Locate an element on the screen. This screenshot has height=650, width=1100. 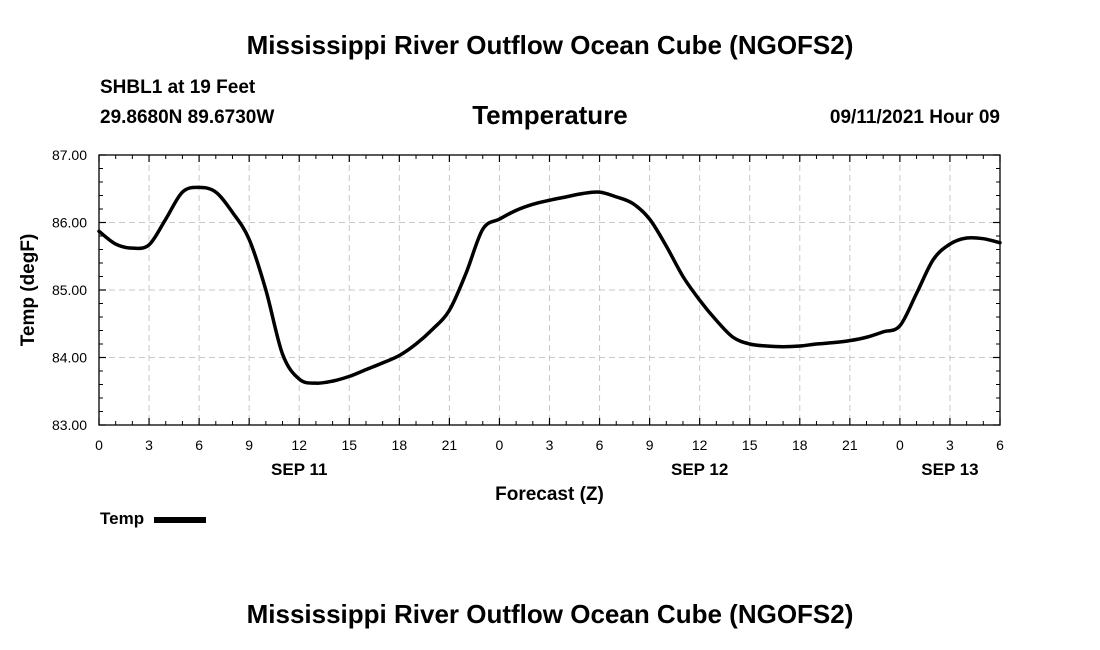
y-tick-label: 83.00 is located at coordinates (69, 425).